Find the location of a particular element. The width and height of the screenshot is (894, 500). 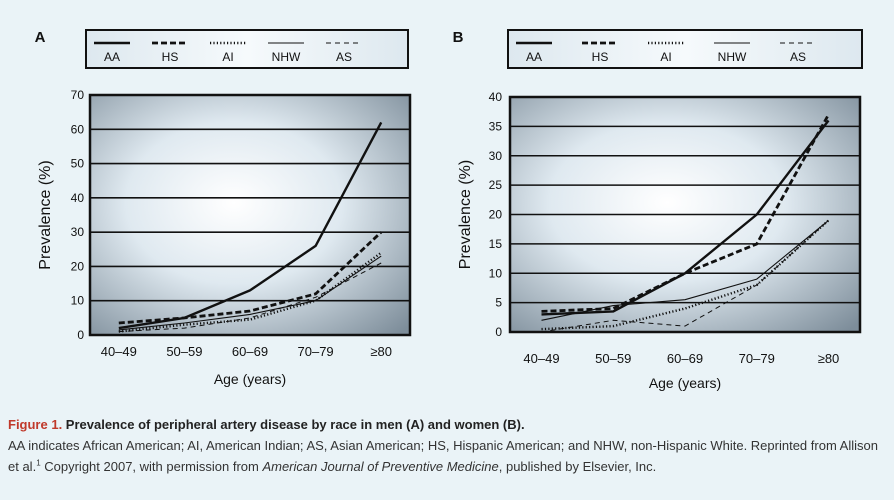

series-line-nhw is located at coordinates (685, 270).